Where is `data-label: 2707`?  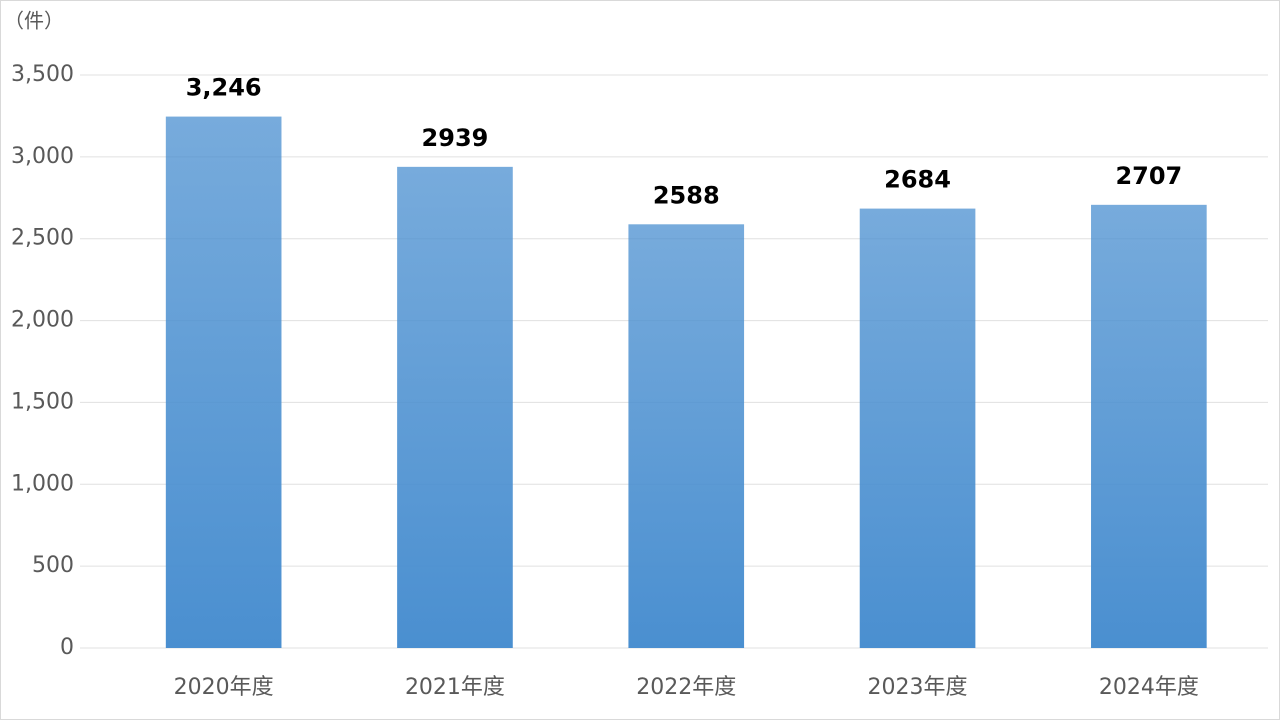 data-label: 2707 is located at coordinates (1148, 176).